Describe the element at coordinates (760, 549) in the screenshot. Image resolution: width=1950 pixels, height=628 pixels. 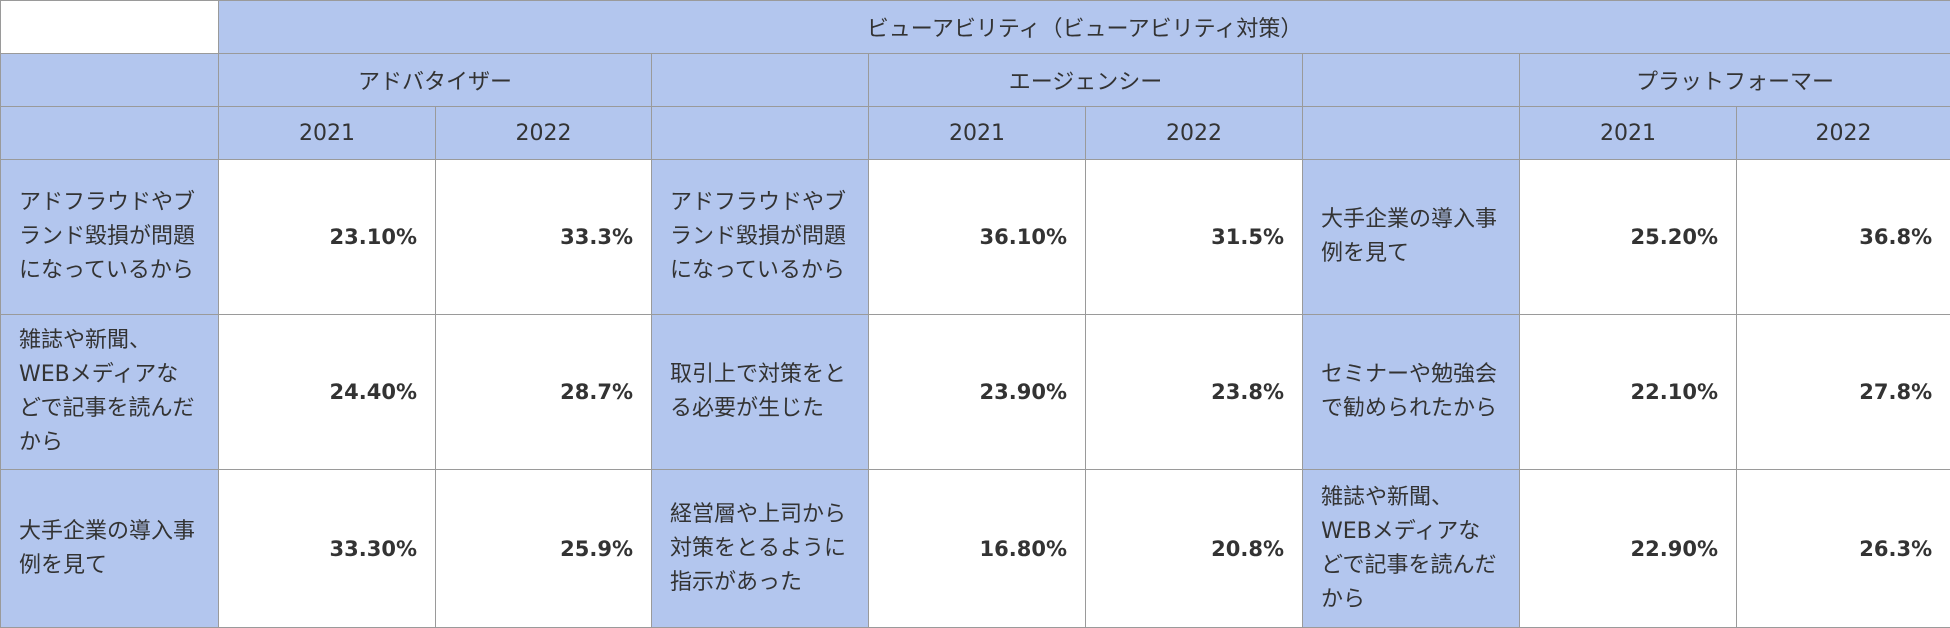
I see `reason-label: 経営層や上司から対策をとるように指示があった` at that location.